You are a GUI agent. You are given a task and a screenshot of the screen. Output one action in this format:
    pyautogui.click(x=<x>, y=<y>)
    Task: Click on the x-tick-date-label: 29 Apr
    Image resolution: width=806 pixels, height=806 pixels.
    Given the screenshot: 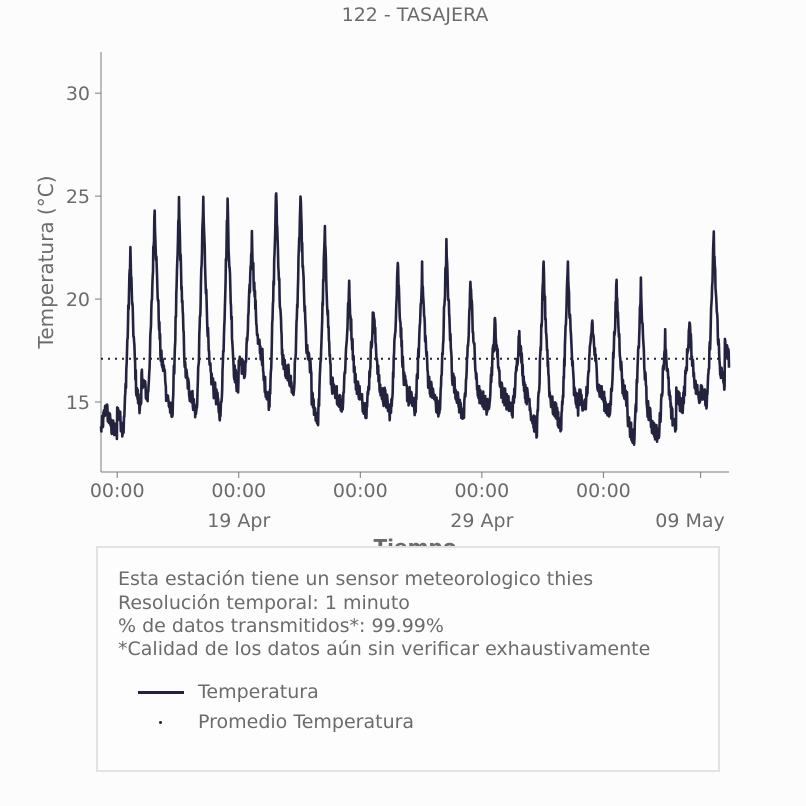 What is the action you would take?
    pyautogui.click(x=481, y=521)
    